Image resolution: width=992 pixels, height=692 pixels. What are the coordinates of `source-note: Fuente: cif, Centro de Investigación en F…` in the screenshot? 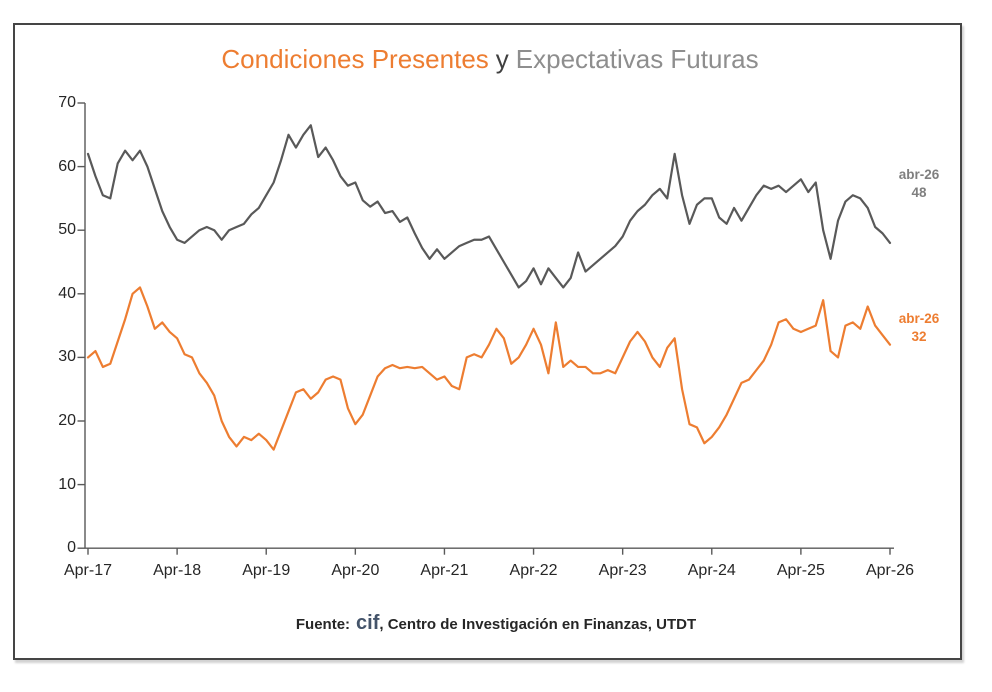 It's located at (496, 623).